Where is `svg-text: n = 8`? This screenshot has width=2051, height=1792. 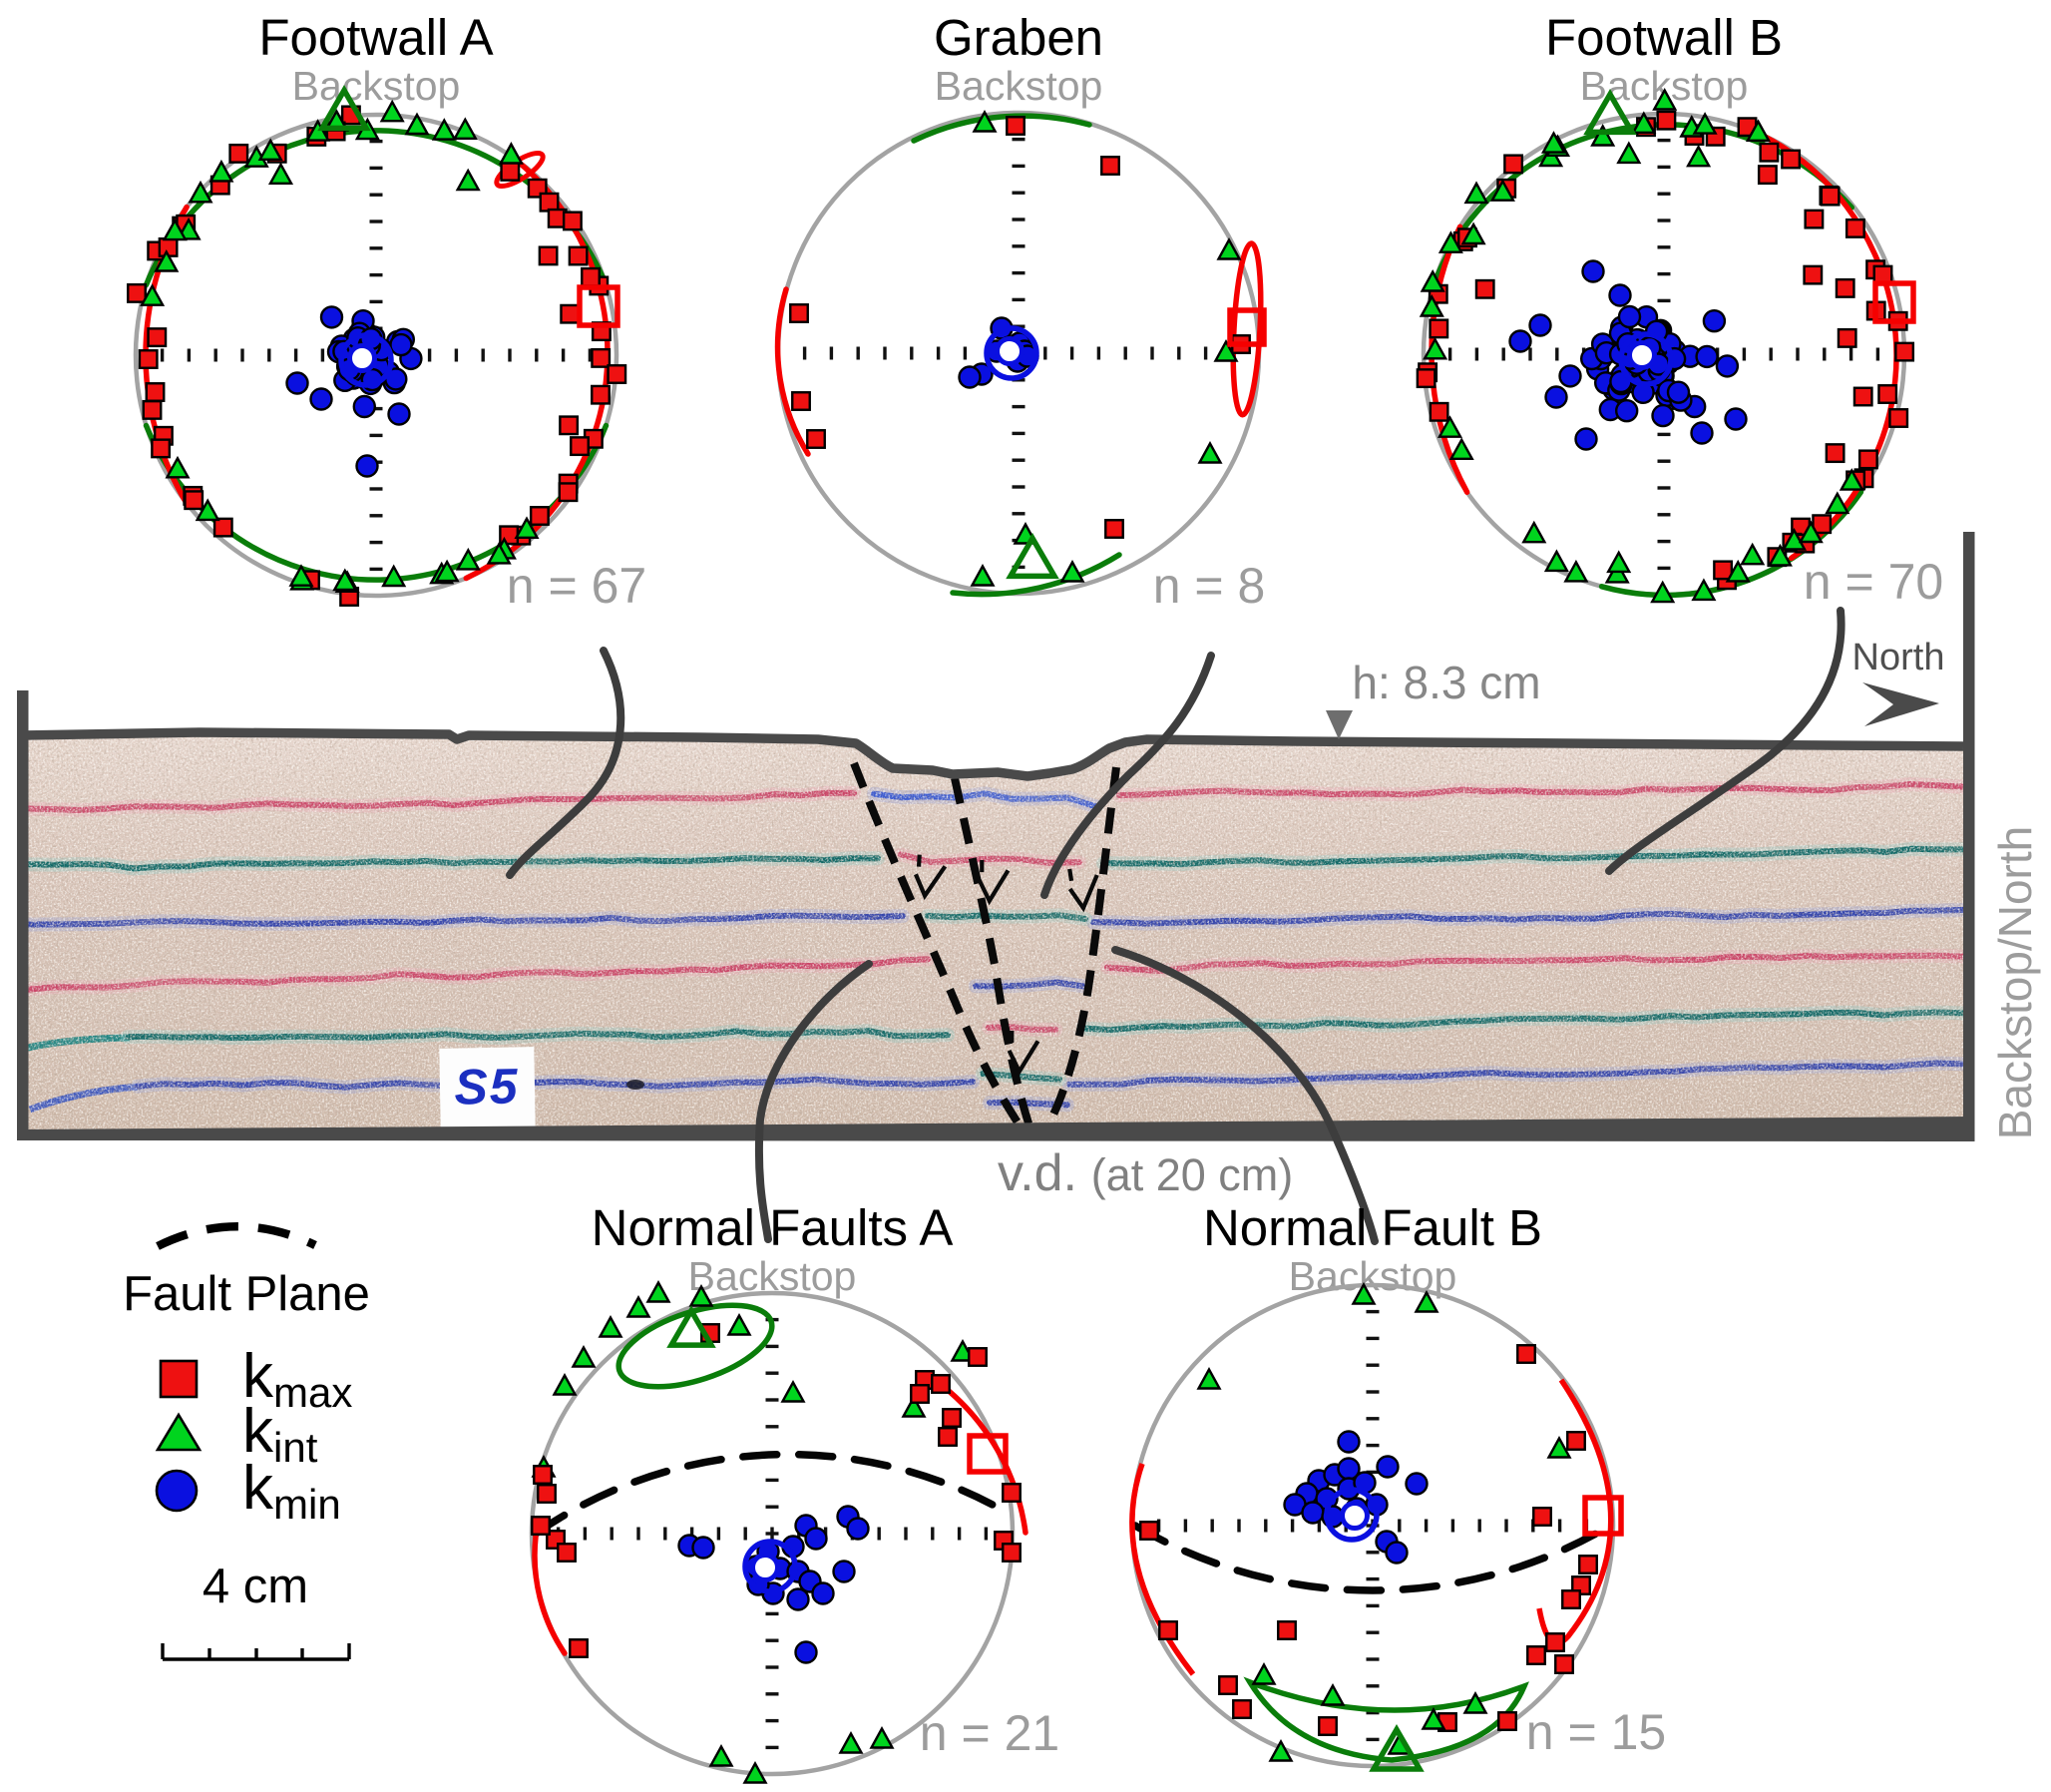 svg-text: n = 8 is located at coordinates (1210, 586).